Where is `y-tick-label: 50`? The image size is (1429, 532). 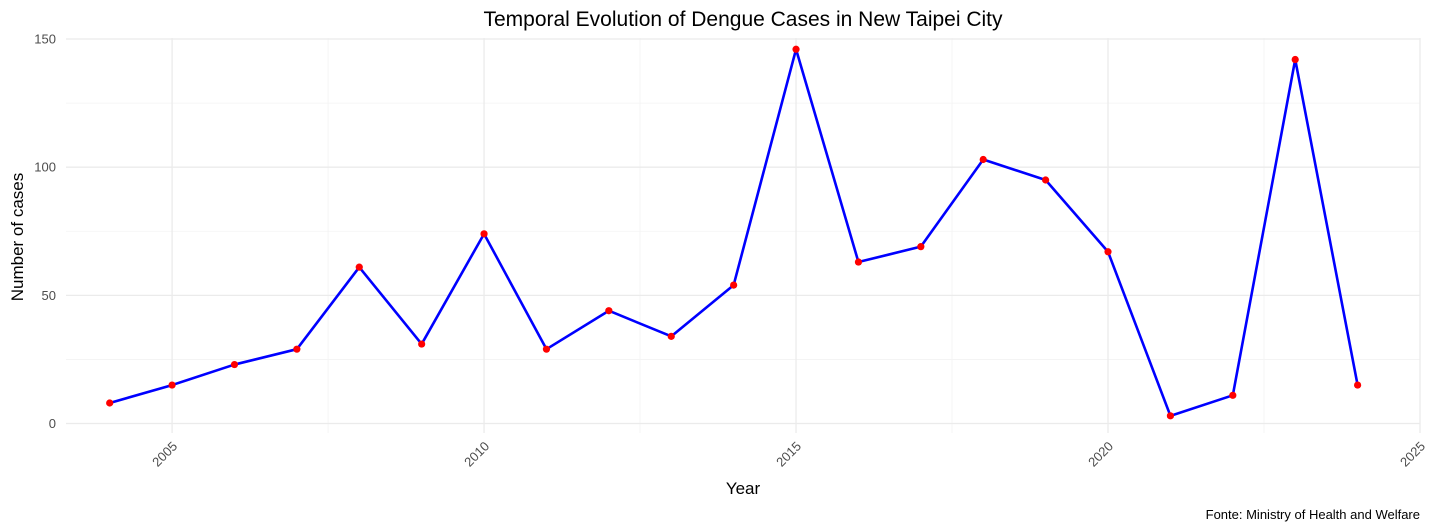 y-tick-label: 50 is located at coordinates (49, 295).